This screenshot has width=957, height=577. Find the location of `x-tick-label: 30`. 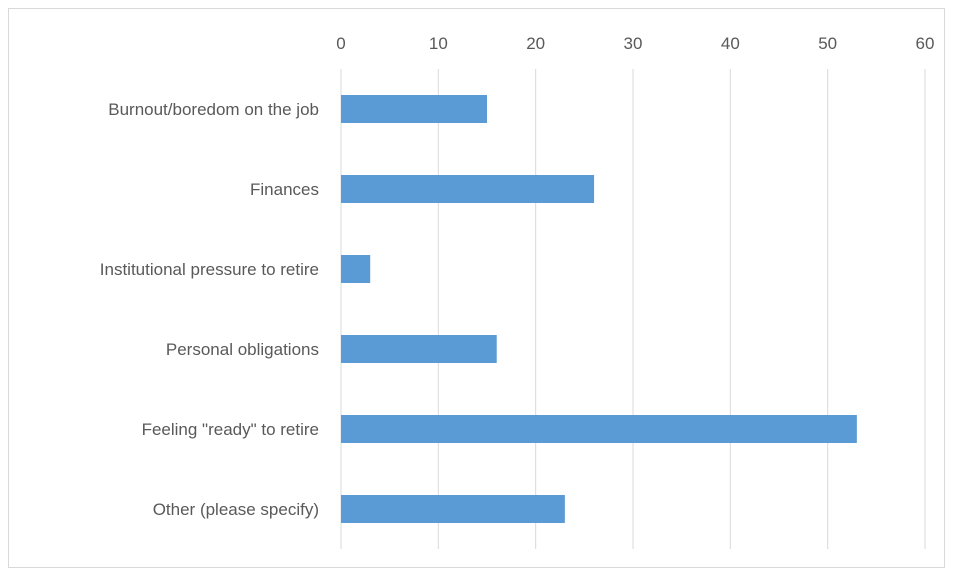

x-tick-label: 30 is located at coordinates (633, 43).